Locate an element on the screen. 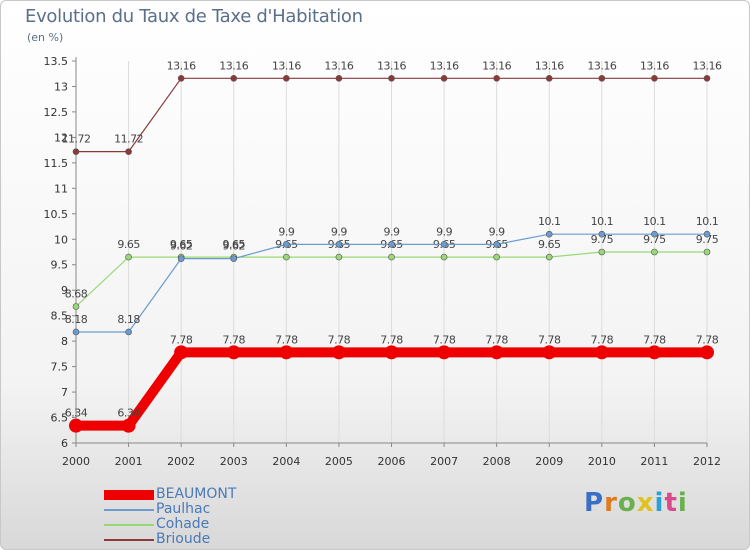  y-tick-label: 11.5 is located at coordinates (56, 163).